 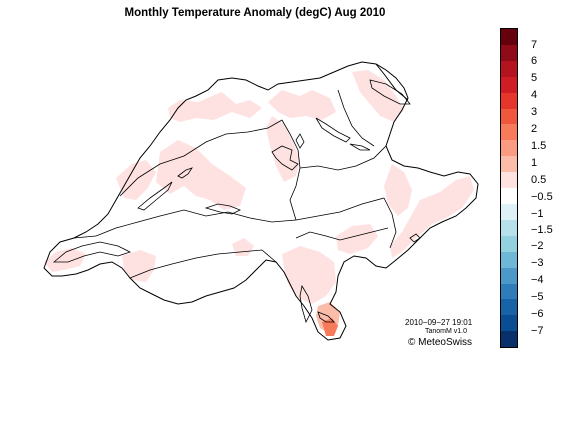 What do you see at coordinates (537, 246) in the screenshot?
I see `legend-label: −2` at bounding box center [537, 246].